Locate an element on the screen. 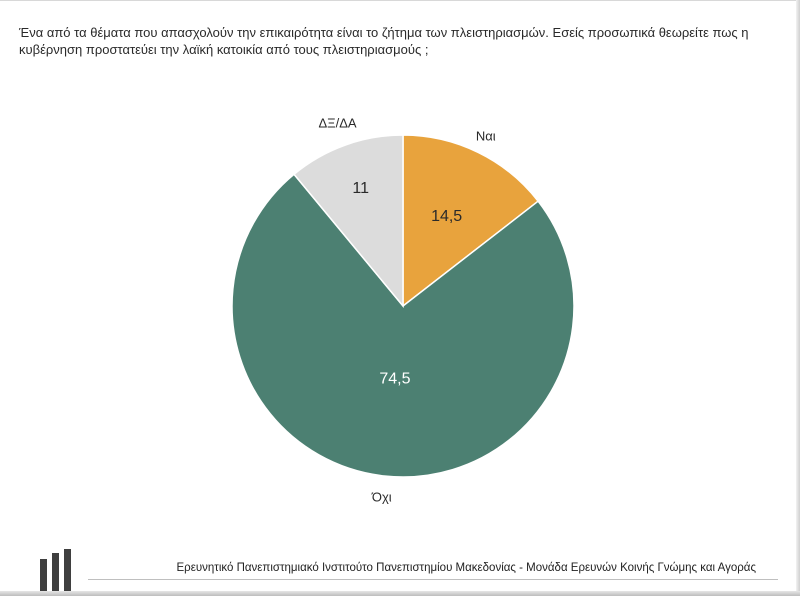  frame-bottom-border is located at coordinates (400, 593).